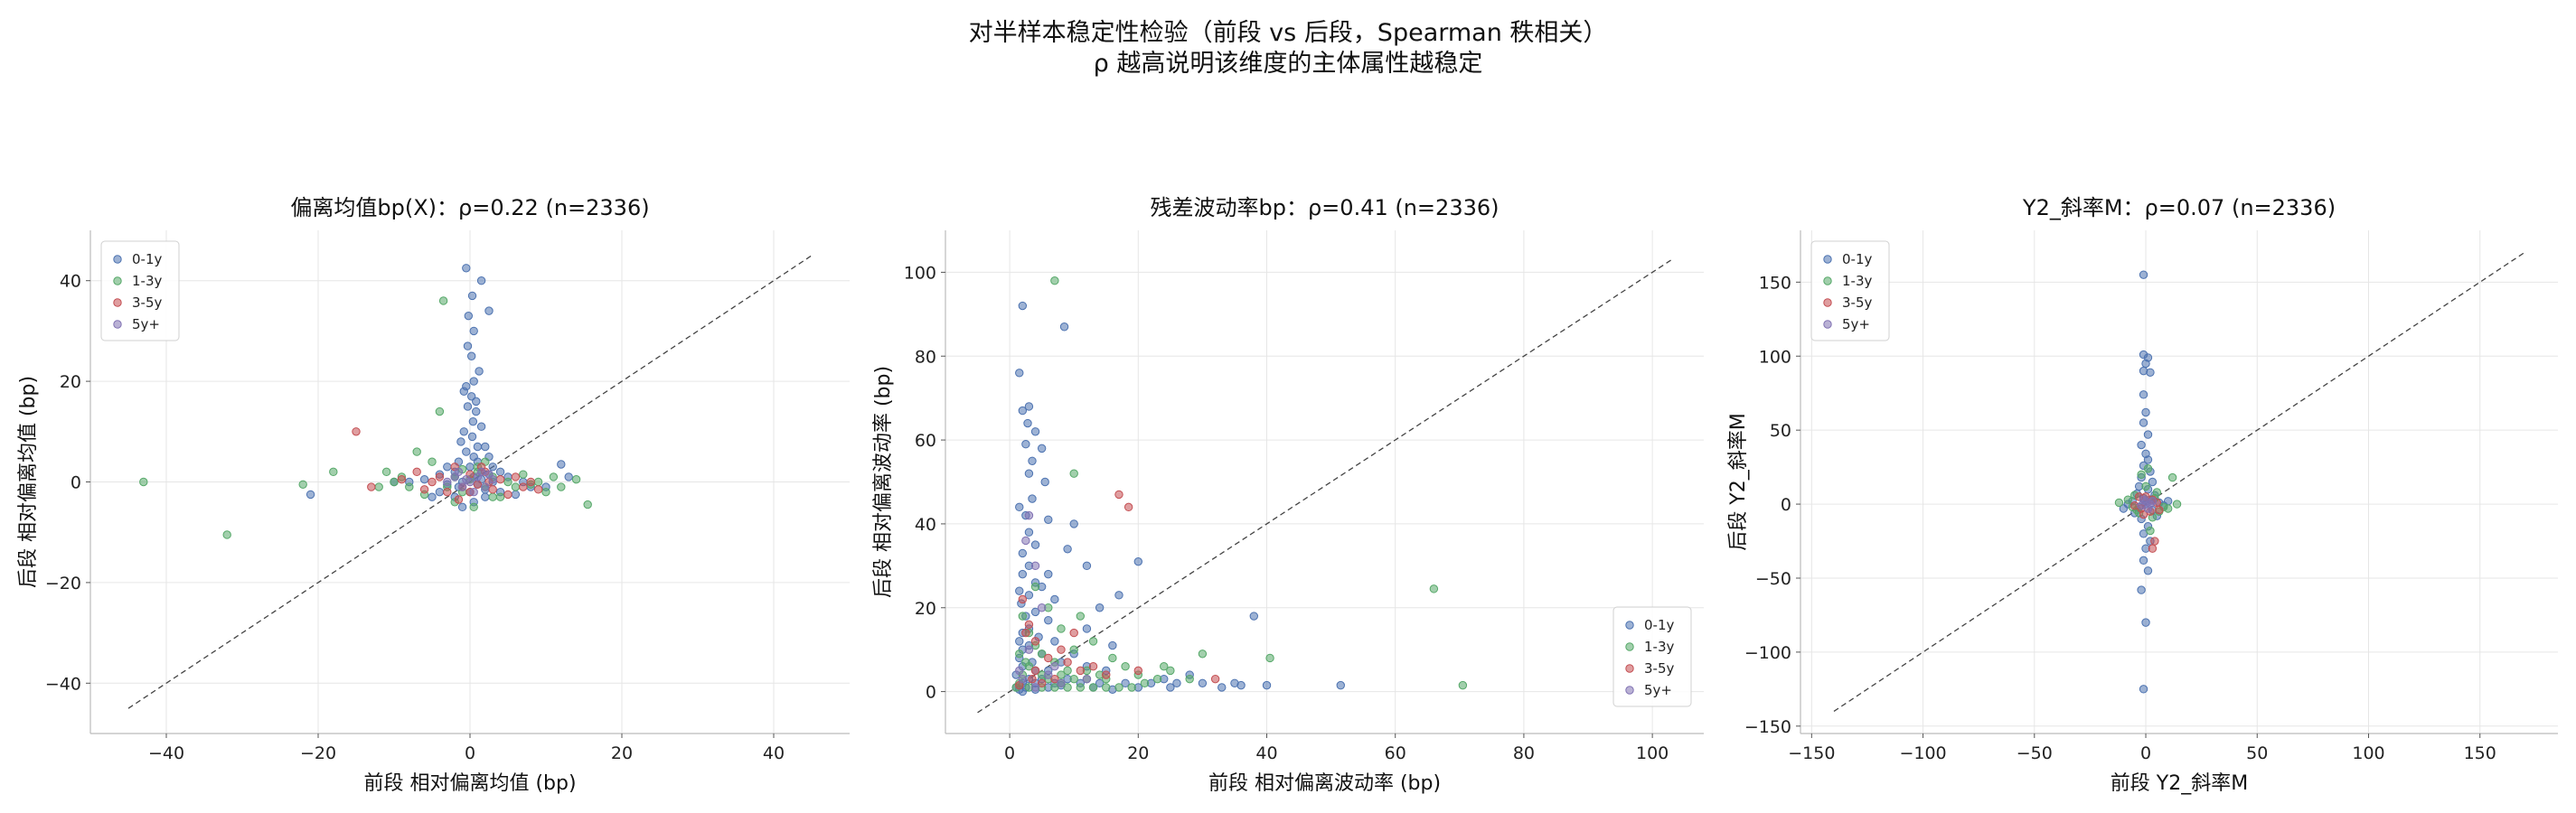  What do you see at coordinates (1768, 653) in the screenshot?
I see `y-tick-label: −100` at bounding box center [1768, 653].